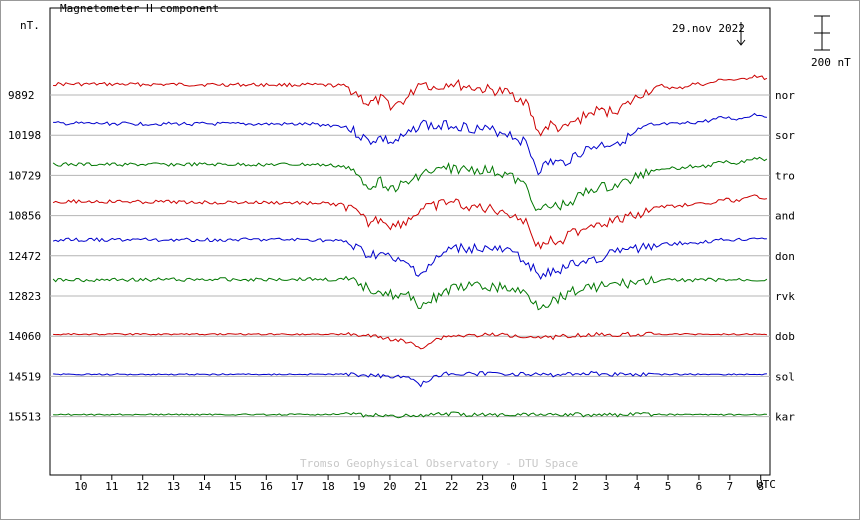 This screenshot has width=860, height=520. Describe the element at coordinates (410, 415) in the screenshot. I see `trace-kar` at that location.